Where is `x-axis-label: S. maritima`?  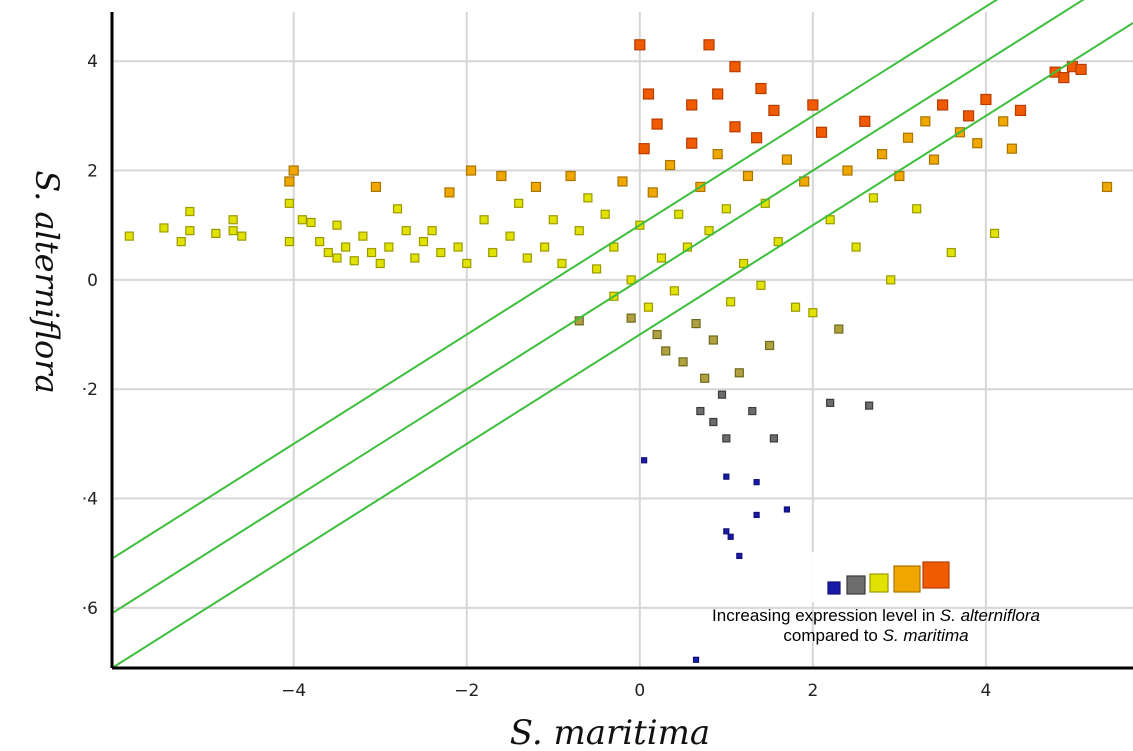 x-axis-label: S. maritima is located at coordinates (610, 732).